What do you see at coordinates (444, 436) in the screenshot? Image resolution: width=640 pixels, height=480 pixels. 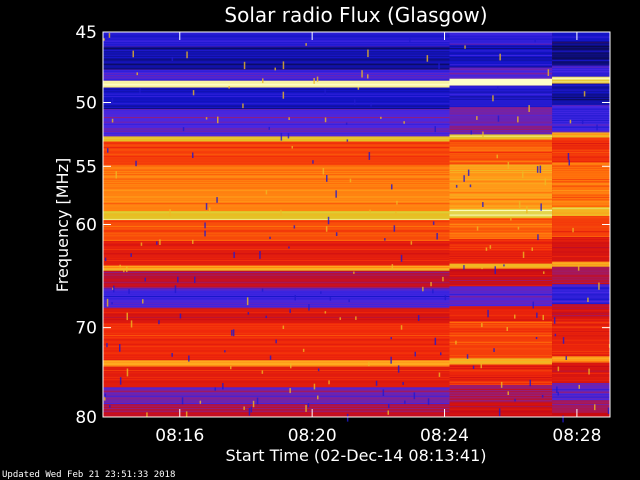 I see `x-tick-label: 08:24` at bounding box center [444, 436].